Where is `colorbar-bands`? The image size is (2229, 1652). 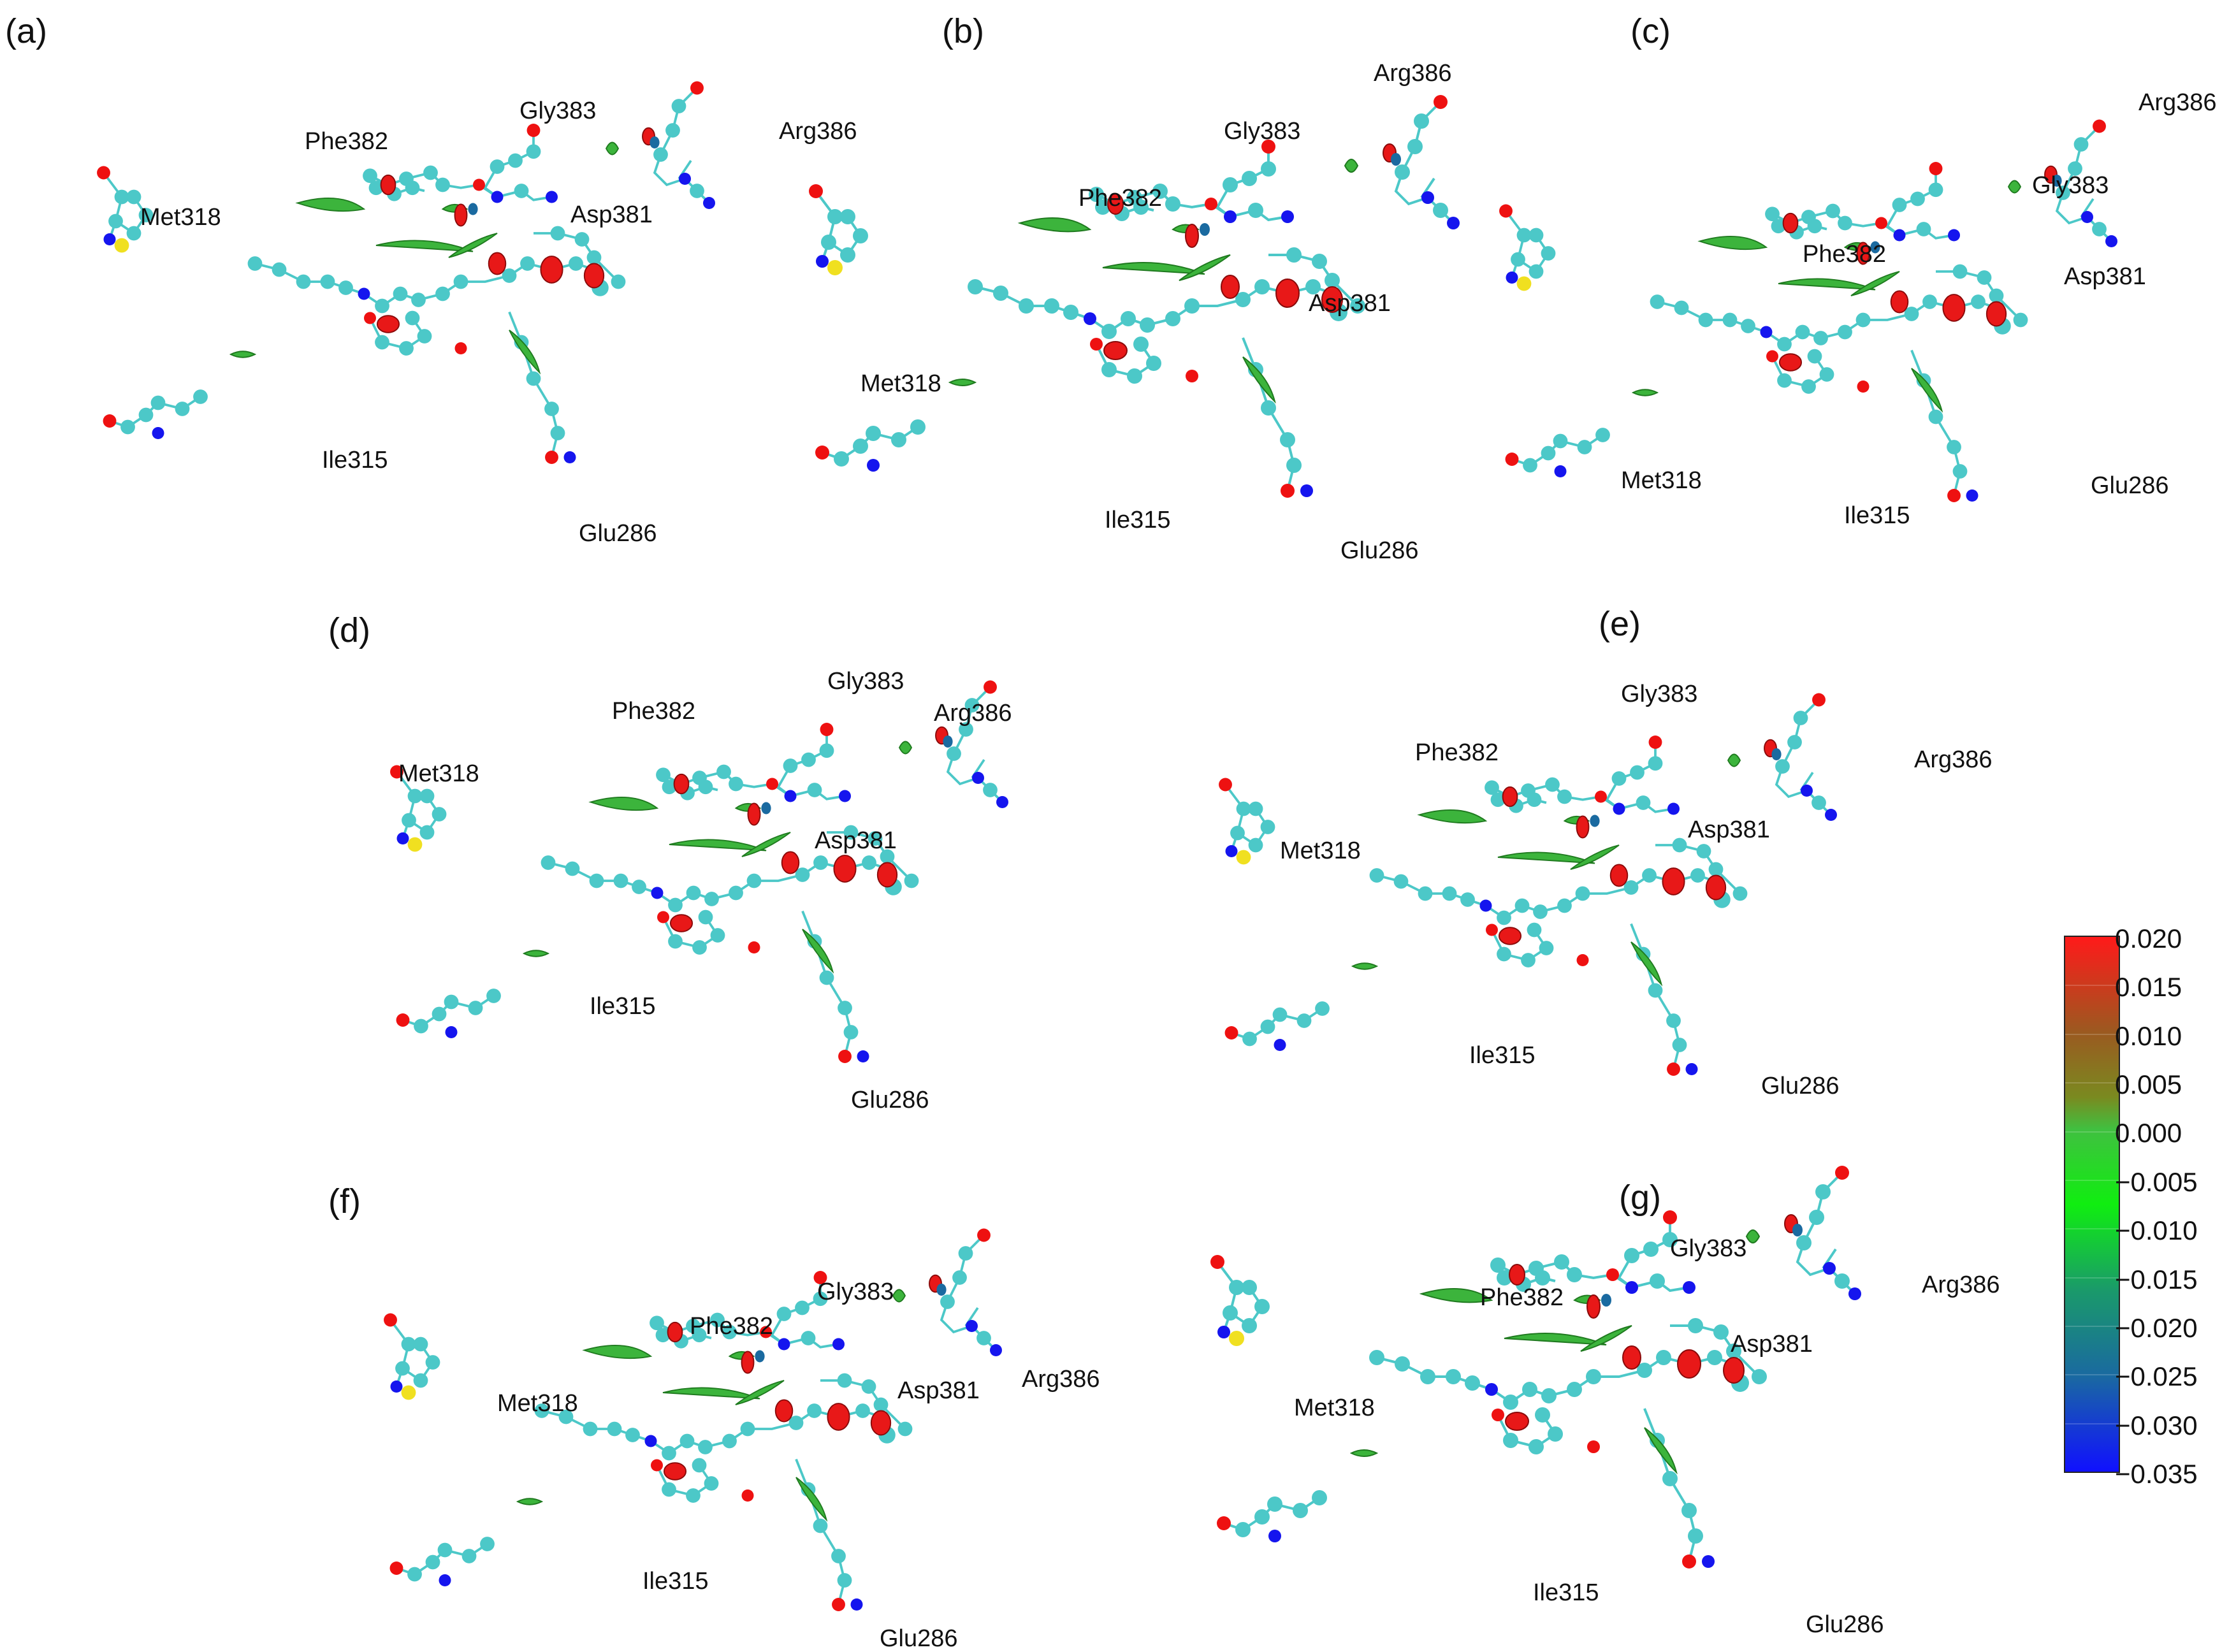
colorbar-bands is located at coordinates (2092, 1204).